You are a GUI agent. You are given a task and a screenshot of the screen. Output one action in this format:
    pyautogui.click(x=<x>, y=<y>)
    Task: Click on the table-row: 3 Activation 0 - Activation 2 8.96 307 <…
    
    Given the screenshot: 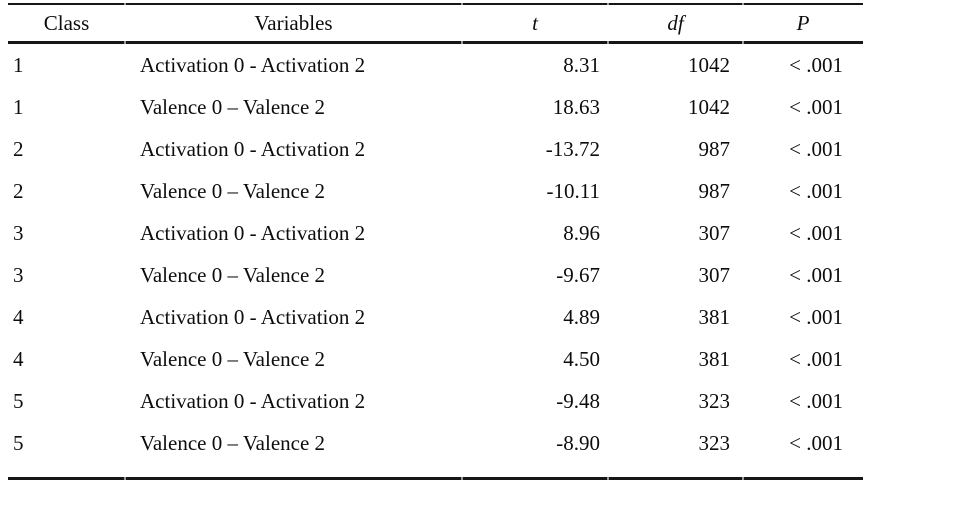 What is the action you would take?
    pyautogui.click(x=435, y=233)
    